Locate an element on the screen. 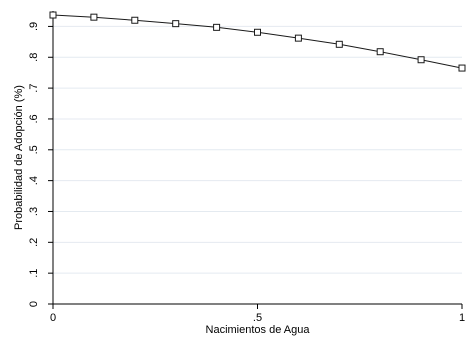 The width and height of the screenshot is (466, 337). y-tick-label: .5 is located at coordinates (34, 149).